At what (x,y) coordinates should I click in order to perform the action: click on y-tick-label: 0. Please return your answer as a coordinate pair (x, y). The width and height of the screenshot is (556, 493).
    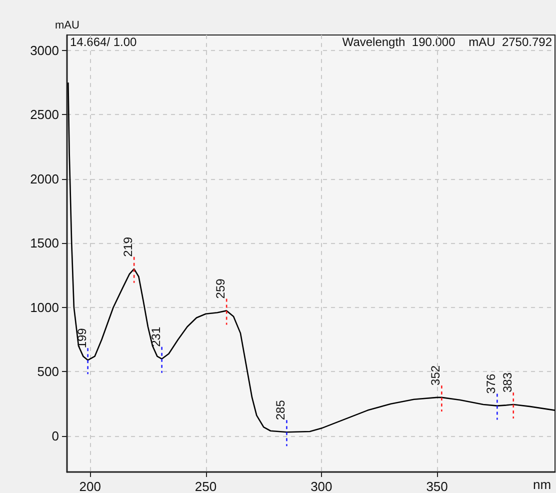
    Looking at the image, I should click on (55, 436).